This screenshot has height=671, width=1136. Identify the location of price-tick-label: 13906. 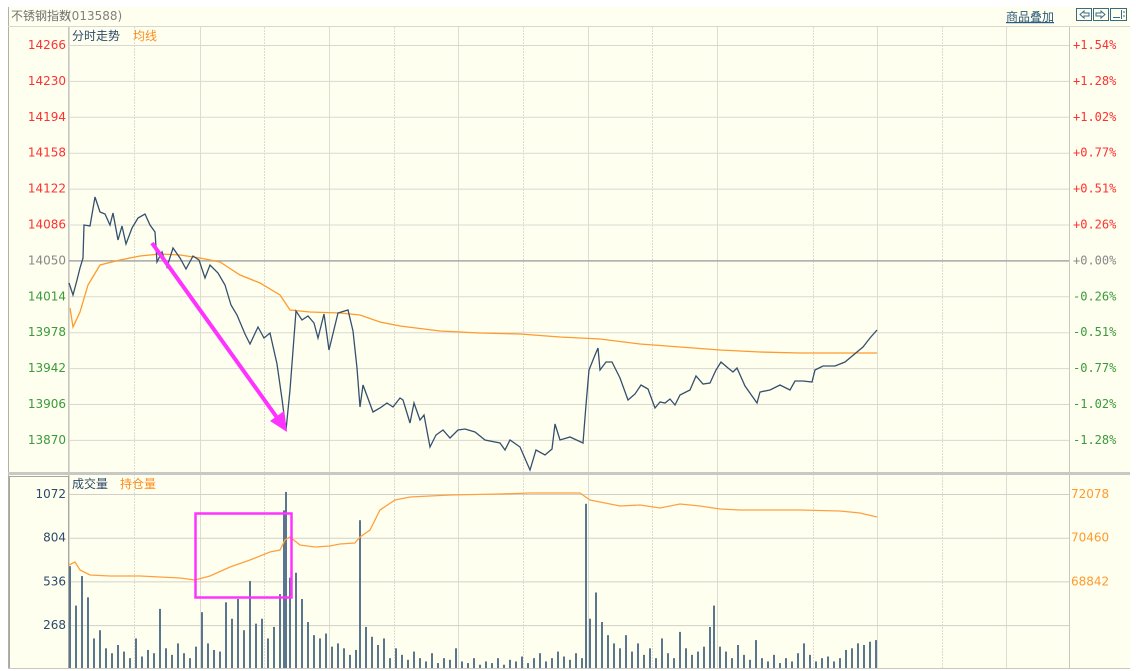
(47, 404).